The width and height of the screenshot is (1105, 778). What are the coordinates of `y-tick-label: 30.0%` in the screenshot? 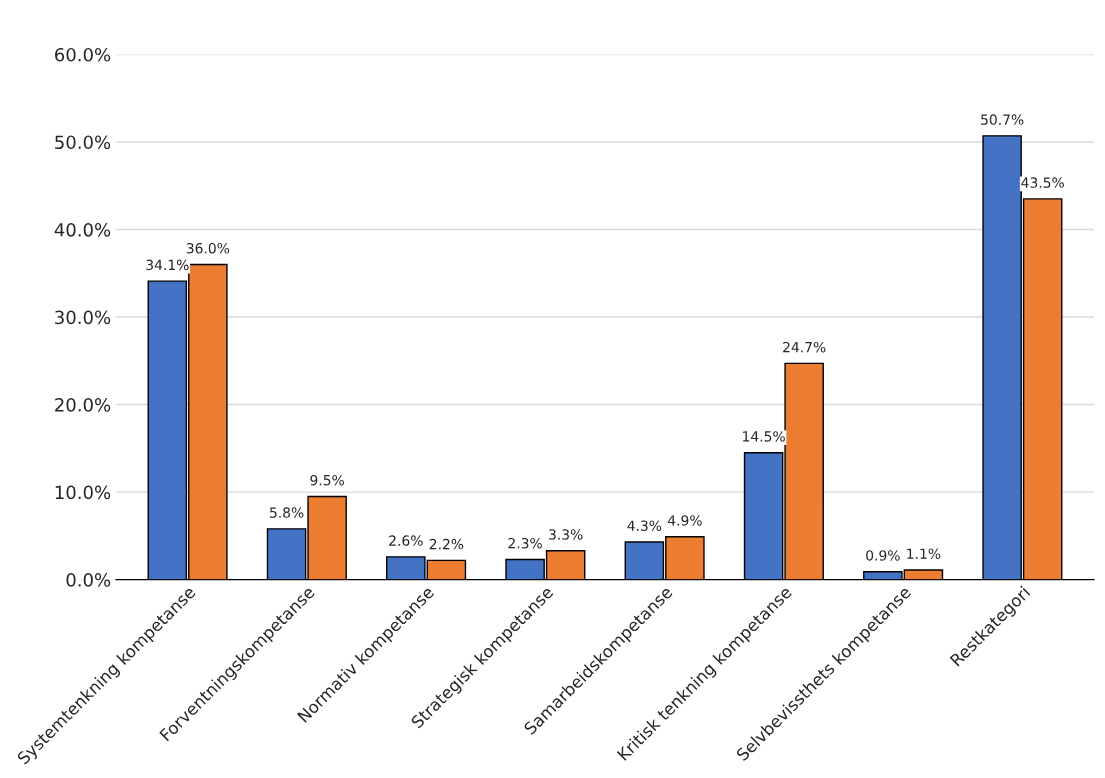 It's located at (83, 317).